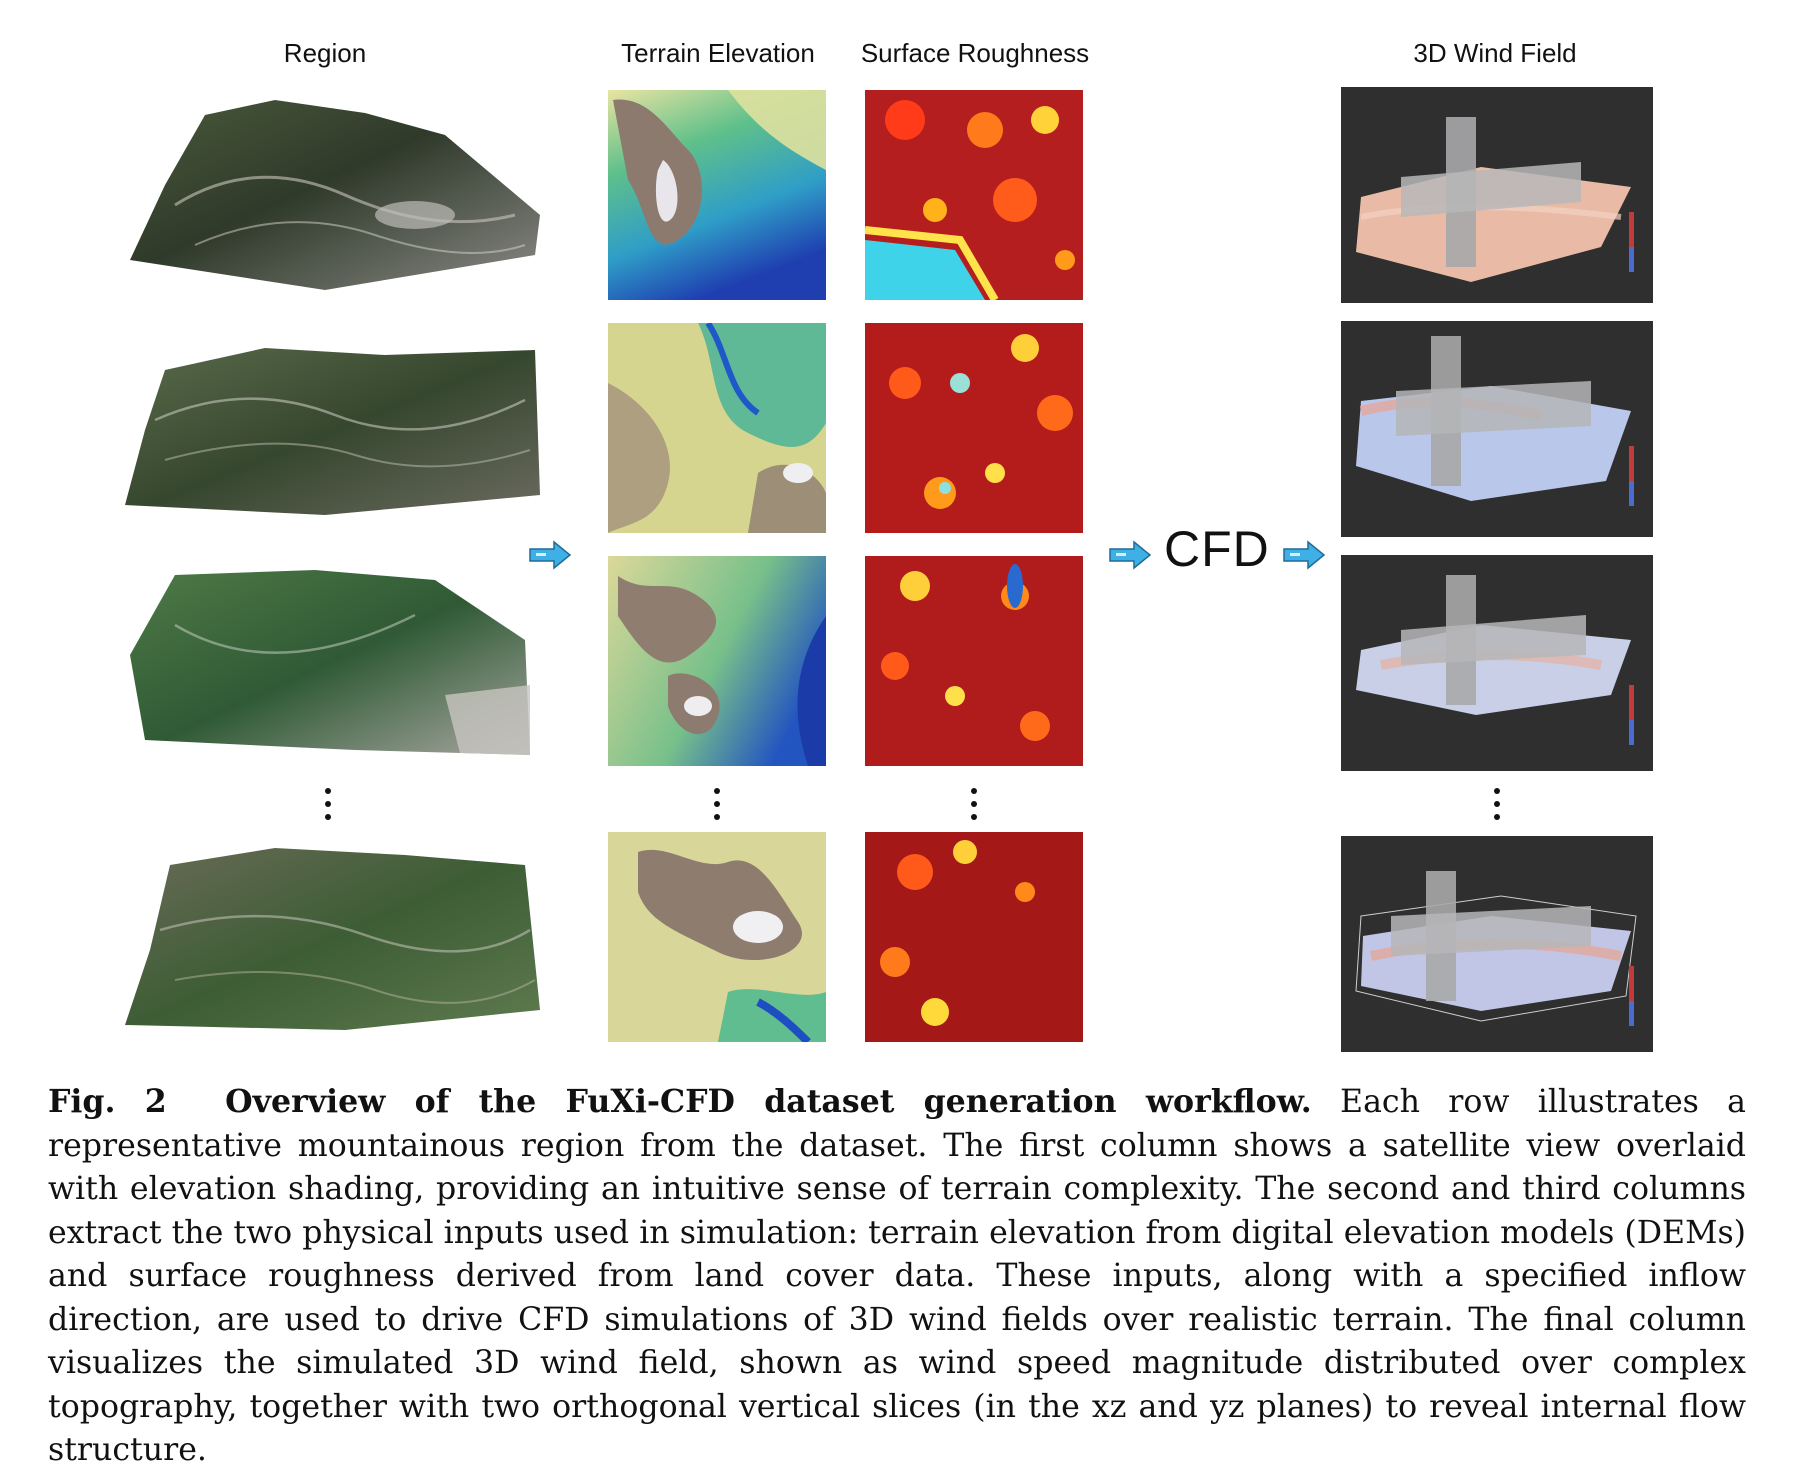  I want to click on ellipsis-surface-roughness, so click(974, 807).